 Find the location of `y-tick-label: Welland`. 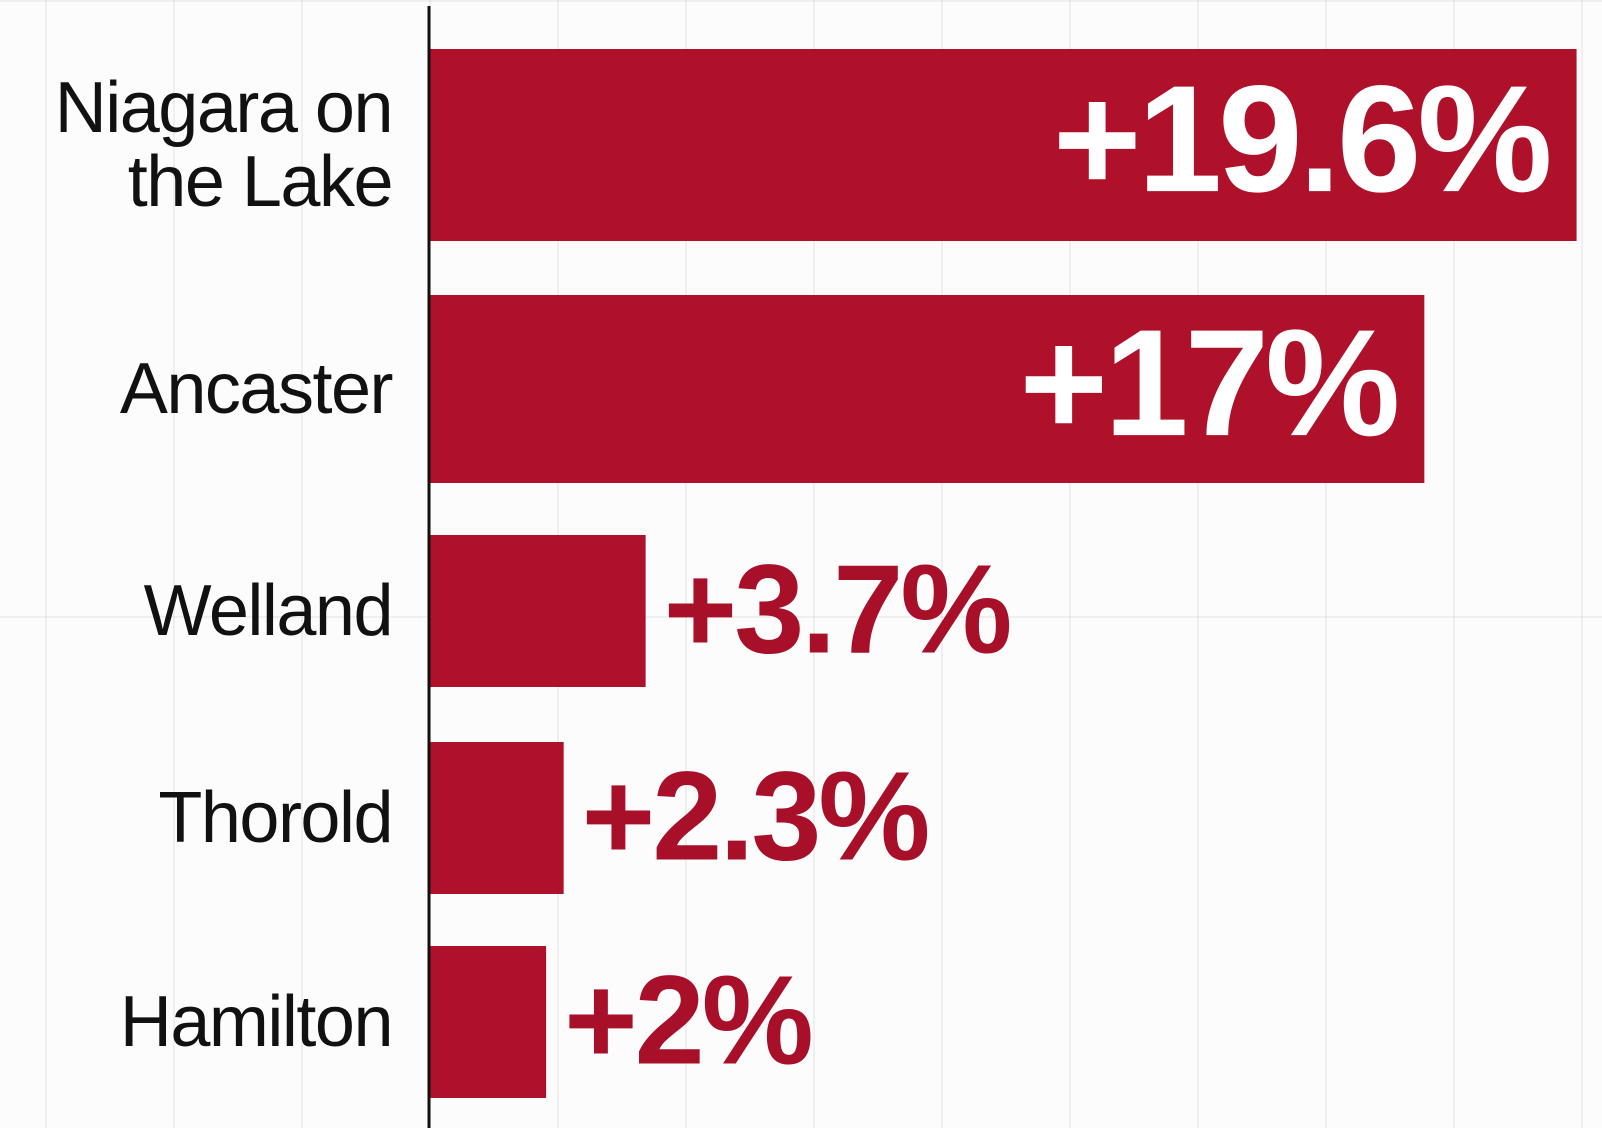

y-tick-label: Welland is located at coordinates (268, 611).